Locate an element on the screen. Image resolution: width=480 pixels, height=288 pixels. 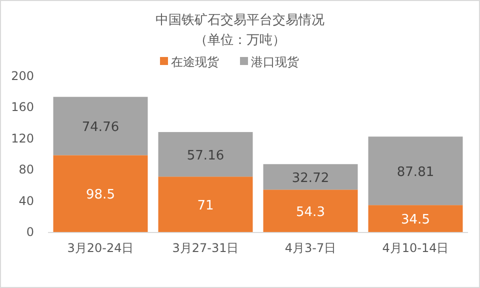
data-label: 54.3 is located at coordinates (310, 212).